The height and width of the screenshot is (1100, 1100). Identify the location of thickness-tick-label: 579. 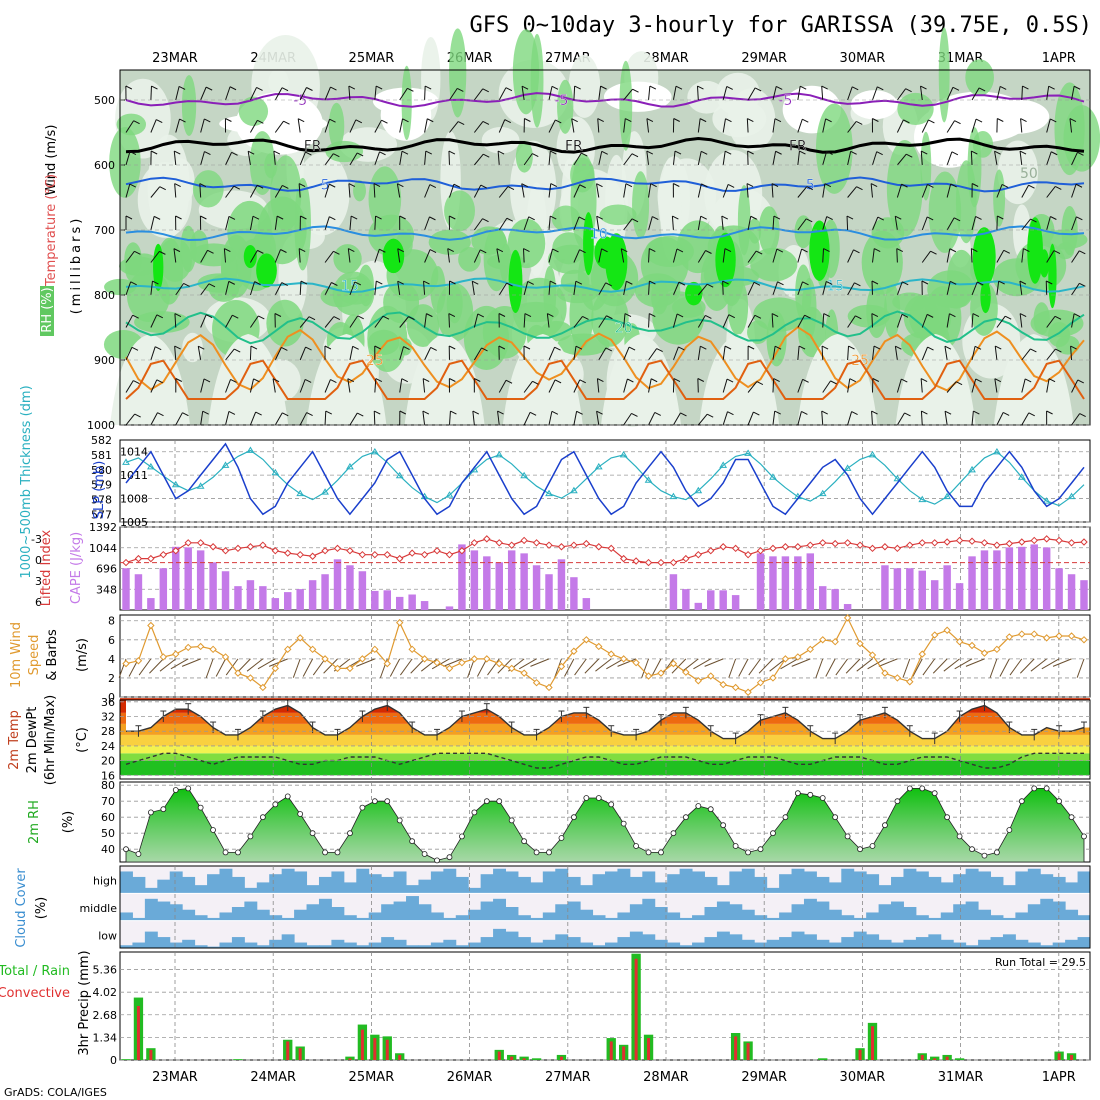
(101, 485).